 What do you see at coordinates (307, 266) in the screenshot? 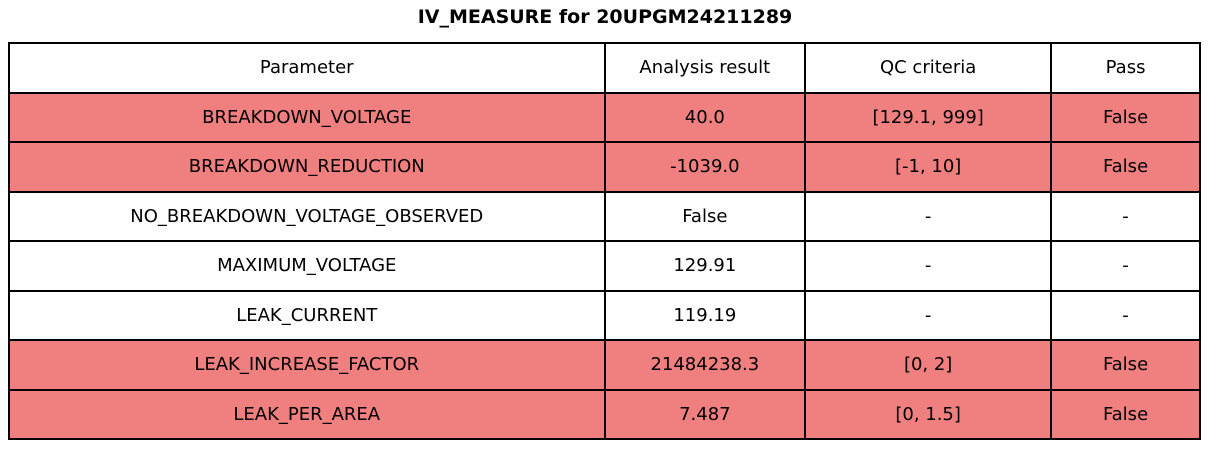
I see `cell-parameter: MAXIMUM_VOLTAGE` at bounding box center [307, 266].